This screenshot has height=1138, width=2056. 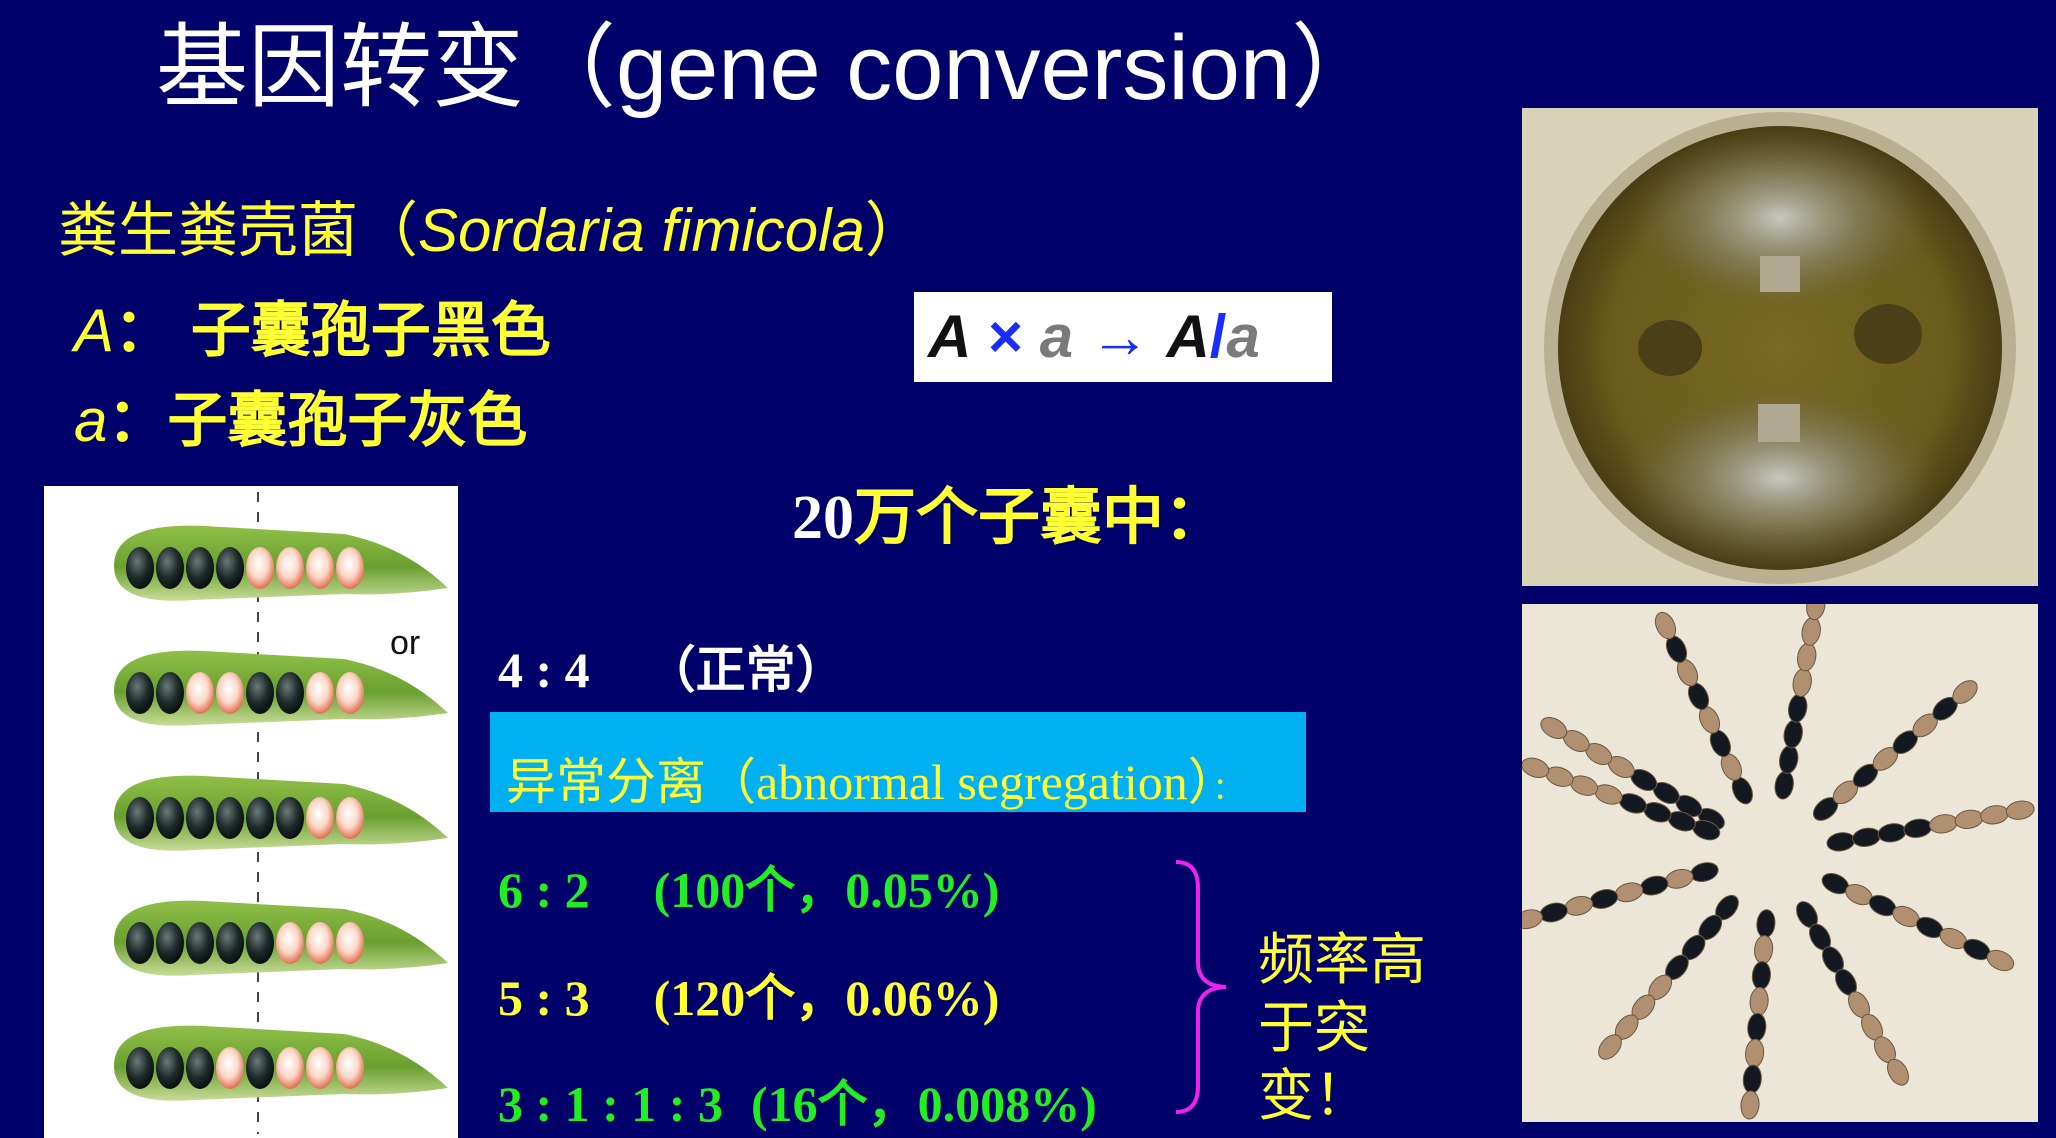 What do you see at coordinates (770, 68) in the screenshot?
I see `slide-title: 基因转变（gene conversion）` at bounding box center [770, 68].